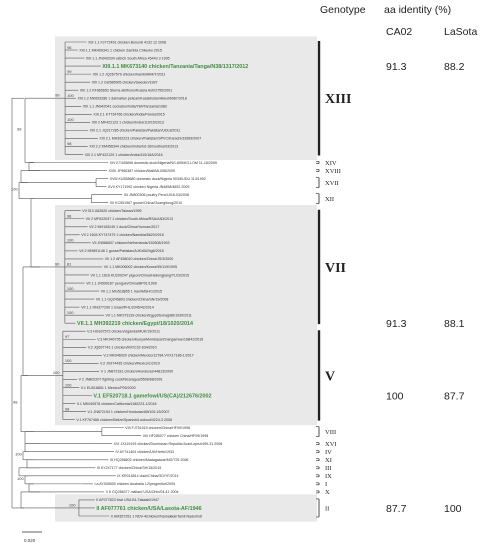  Describe the element at coordinates (122, 348) in the screenshot. I see `strain-label: V.2 JQ697743 1 chicken/MX/C32-634/2010` at that location.